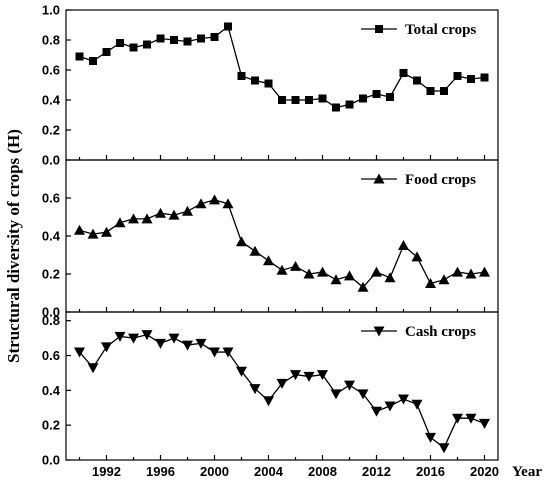 Image resolution: width=550 pixels, height=482 pixels. What do you see at coordinates (440, 30) in the screenshot?
I see `legend-label: Total crops` at bounding box center [440, 30].